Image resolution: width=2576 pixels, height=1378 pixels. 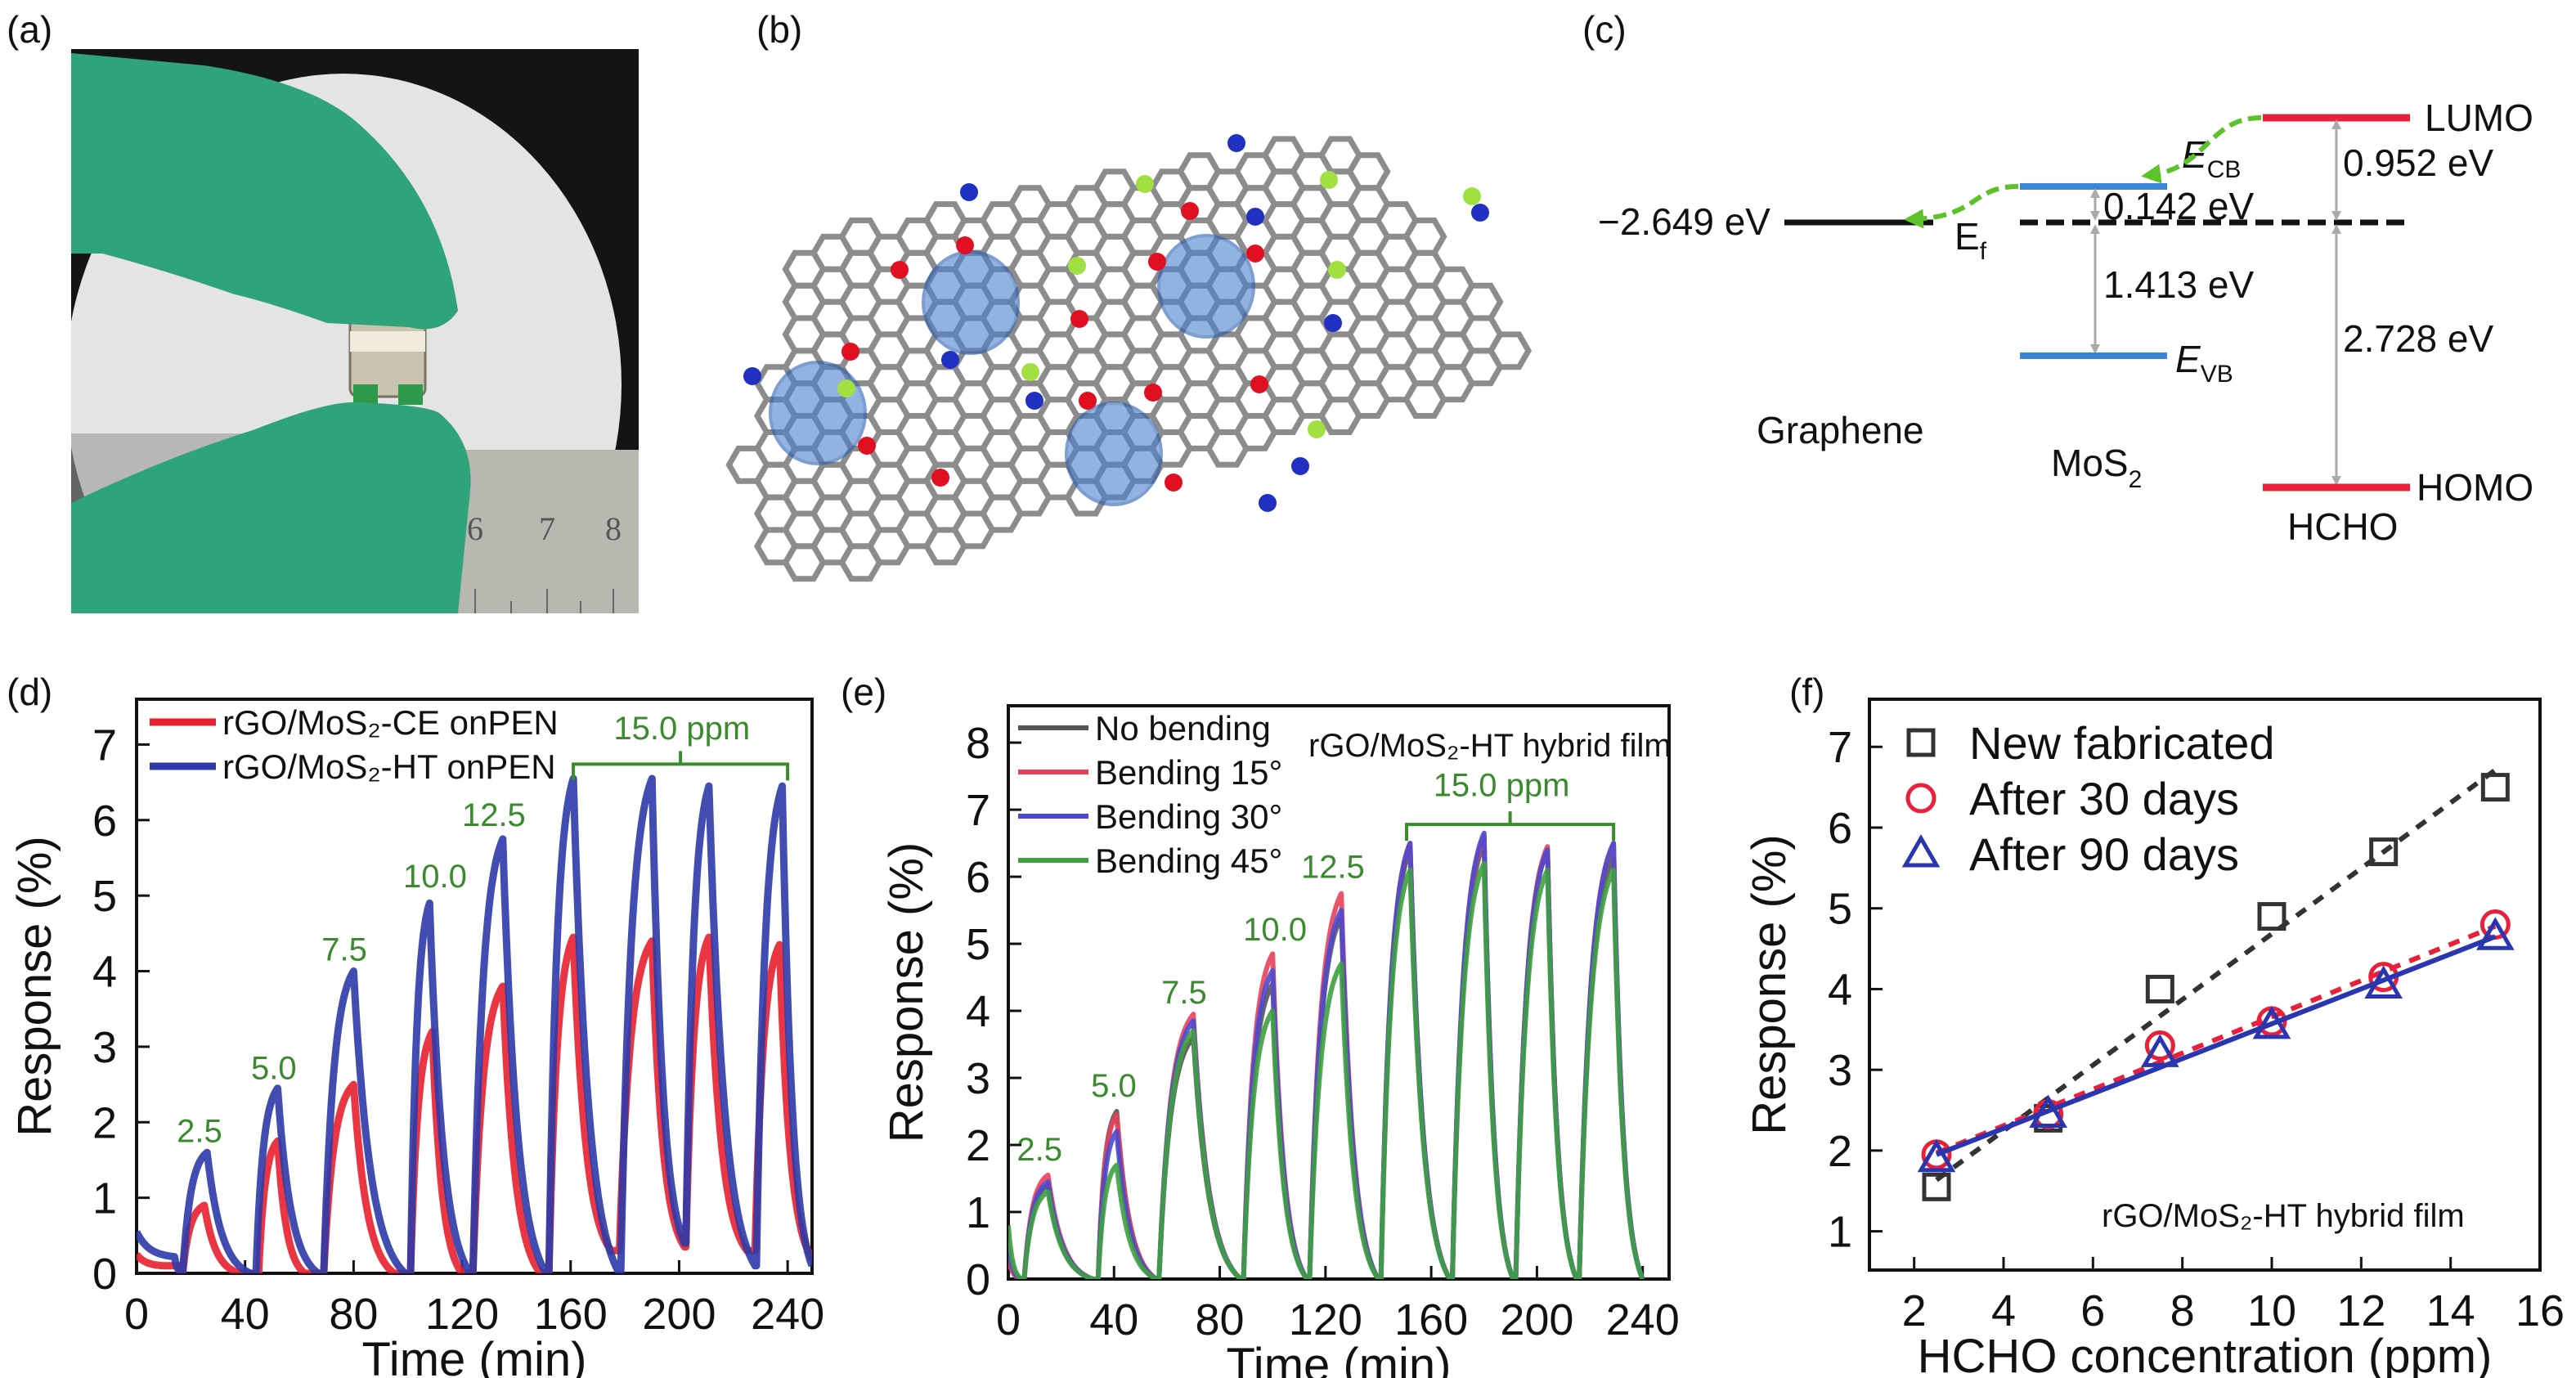 I want to click on plot-frame, so click(x=1339, y=992).